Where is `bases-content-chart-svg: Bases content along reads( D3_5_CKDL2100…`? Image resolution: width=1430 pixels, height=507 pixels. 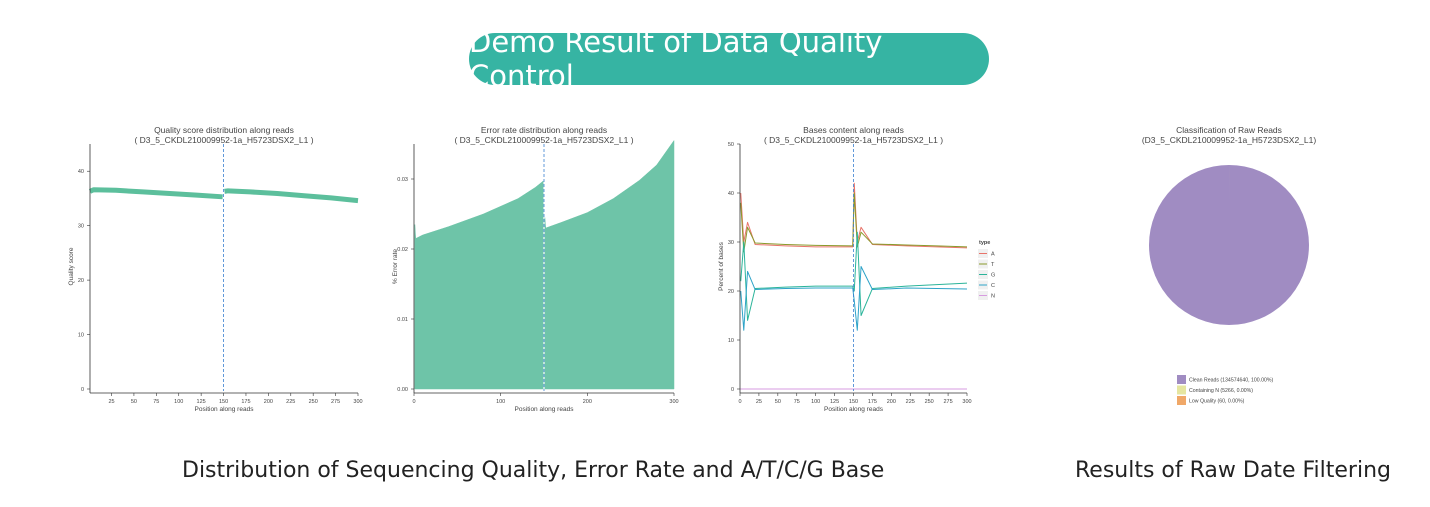 bases-content-chart-svg: Bases content along reads( D3_5_CKDL2100… is located at coordinates (856, 269).